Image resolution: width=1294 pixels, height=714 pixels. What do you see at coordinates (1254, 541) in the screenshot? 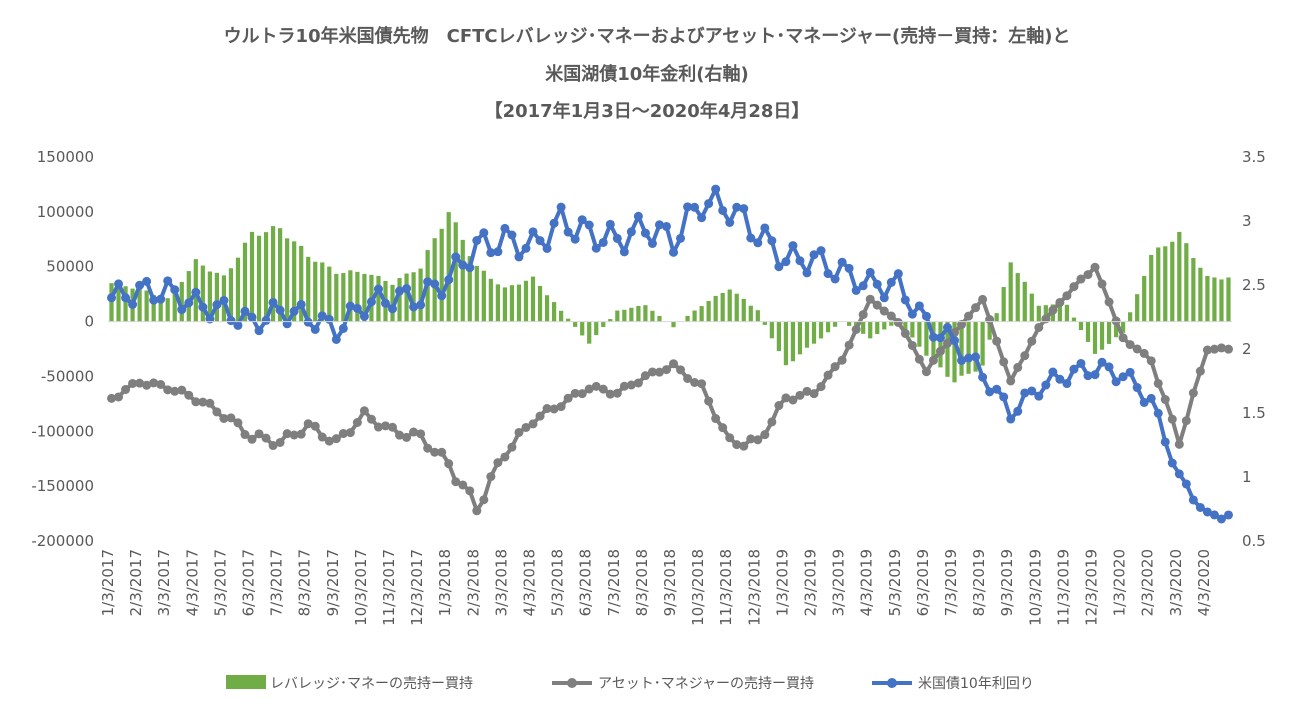
I see `right-tick-label: 0.5` at bounding box center [1254, 541].